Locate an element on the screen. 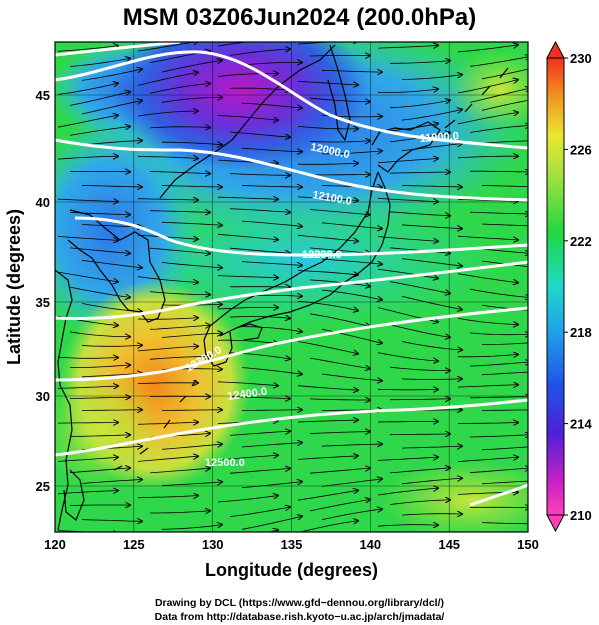  colorbar-tick-label: 218 is located at coordinates (581, 332).